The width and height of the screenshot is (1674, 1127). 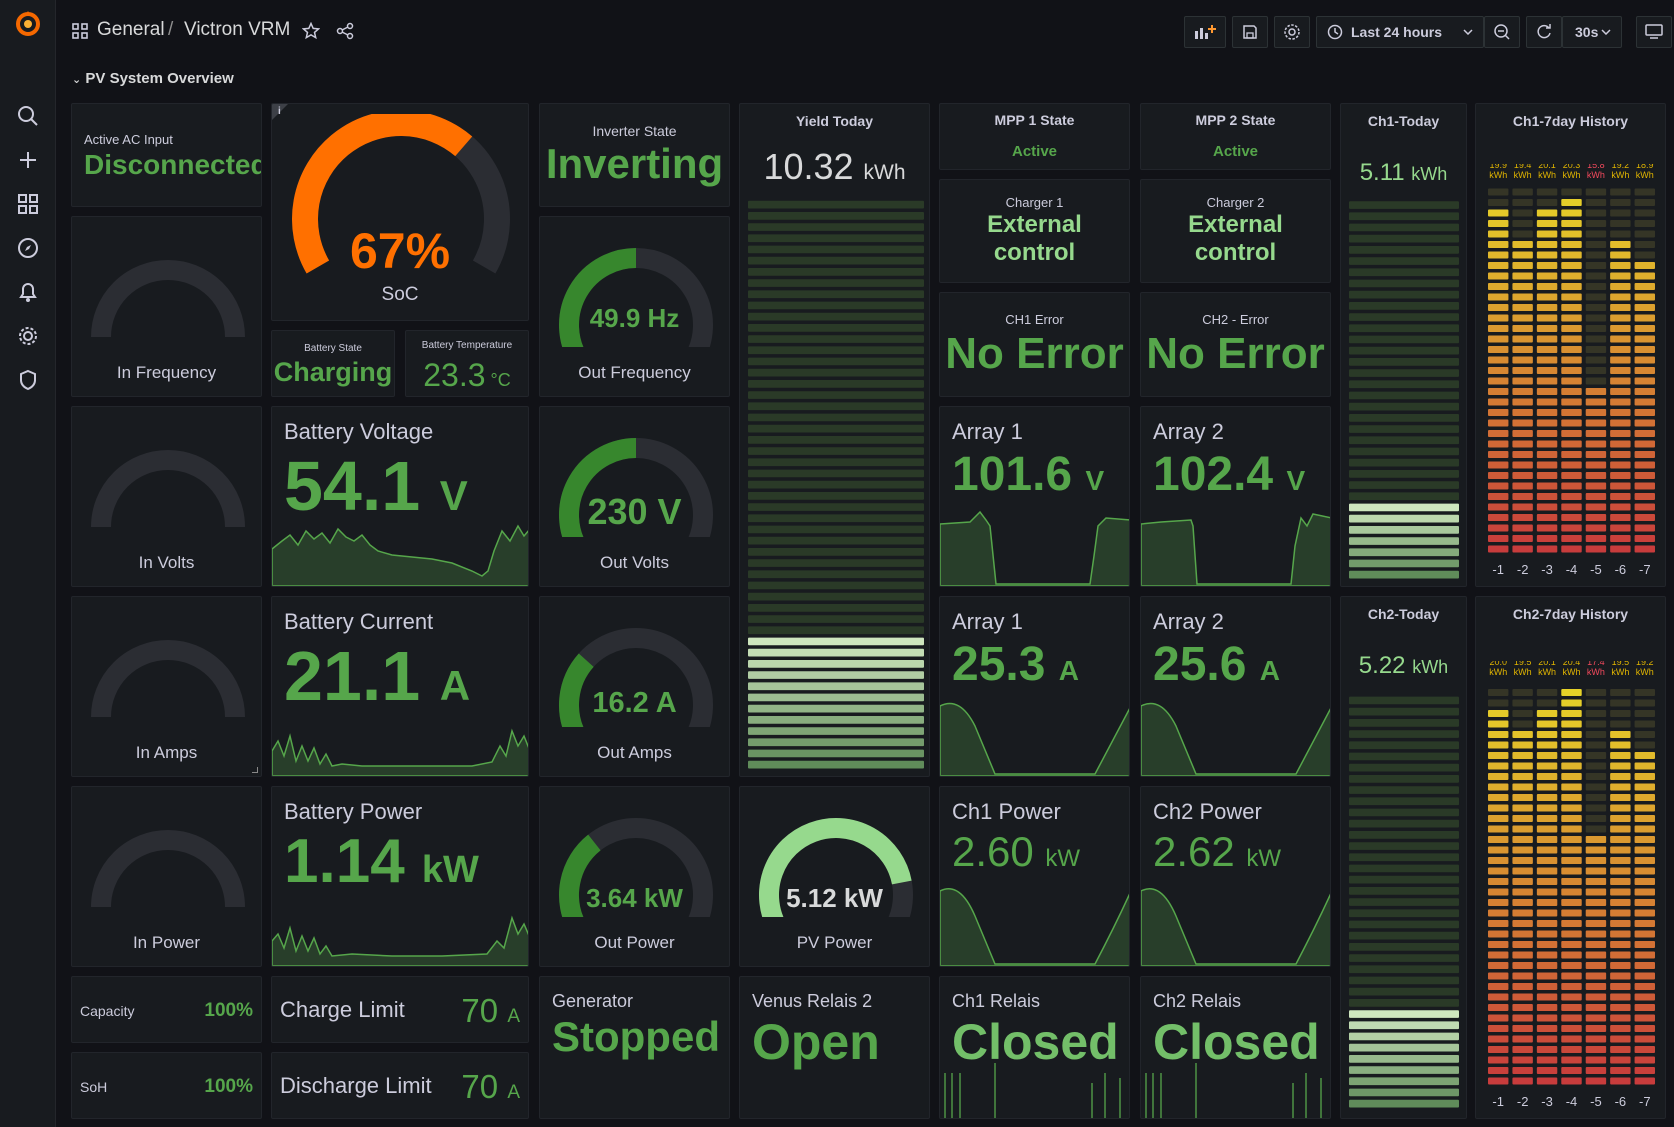 I want to click on apps-icon, so click(x=80, y=31).